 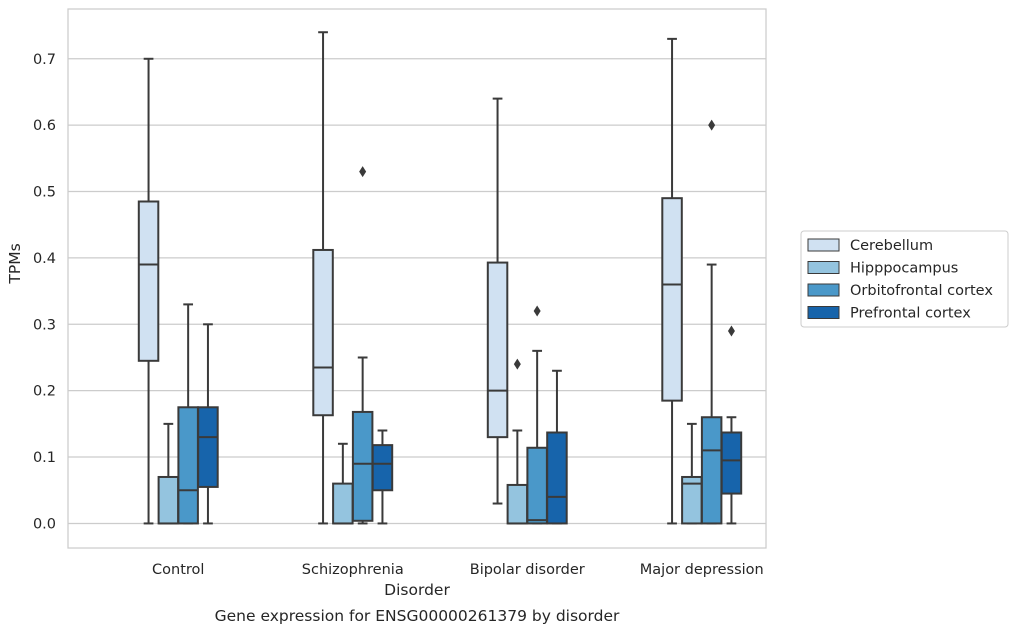 I want to click on legend-label: Cerebellum, so click(x=891, y=246).